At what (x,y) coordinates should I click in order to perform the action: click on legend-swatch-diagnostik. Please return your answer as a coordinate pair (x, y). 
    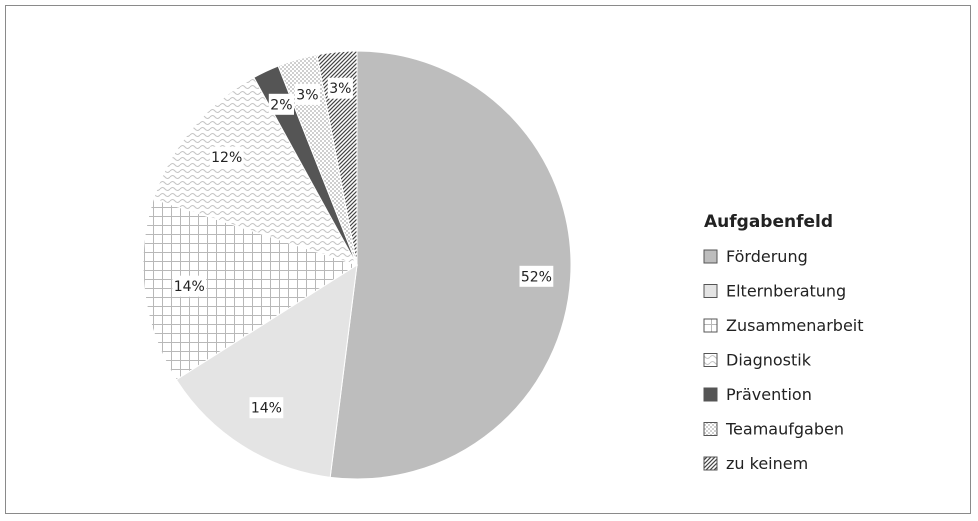
    Looking at the image, I should click on (710, 360).